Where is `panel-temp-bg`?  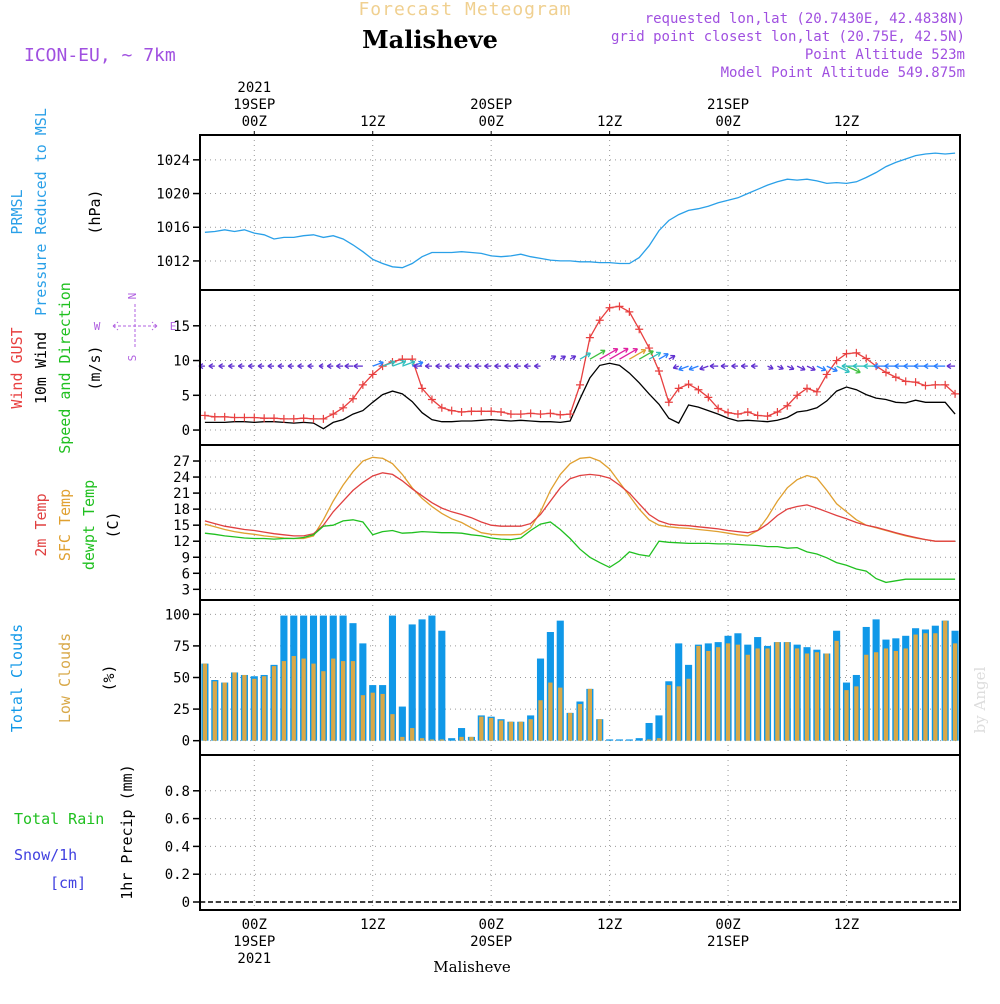 panel-temp-bg is located at coordinates (580, 522).